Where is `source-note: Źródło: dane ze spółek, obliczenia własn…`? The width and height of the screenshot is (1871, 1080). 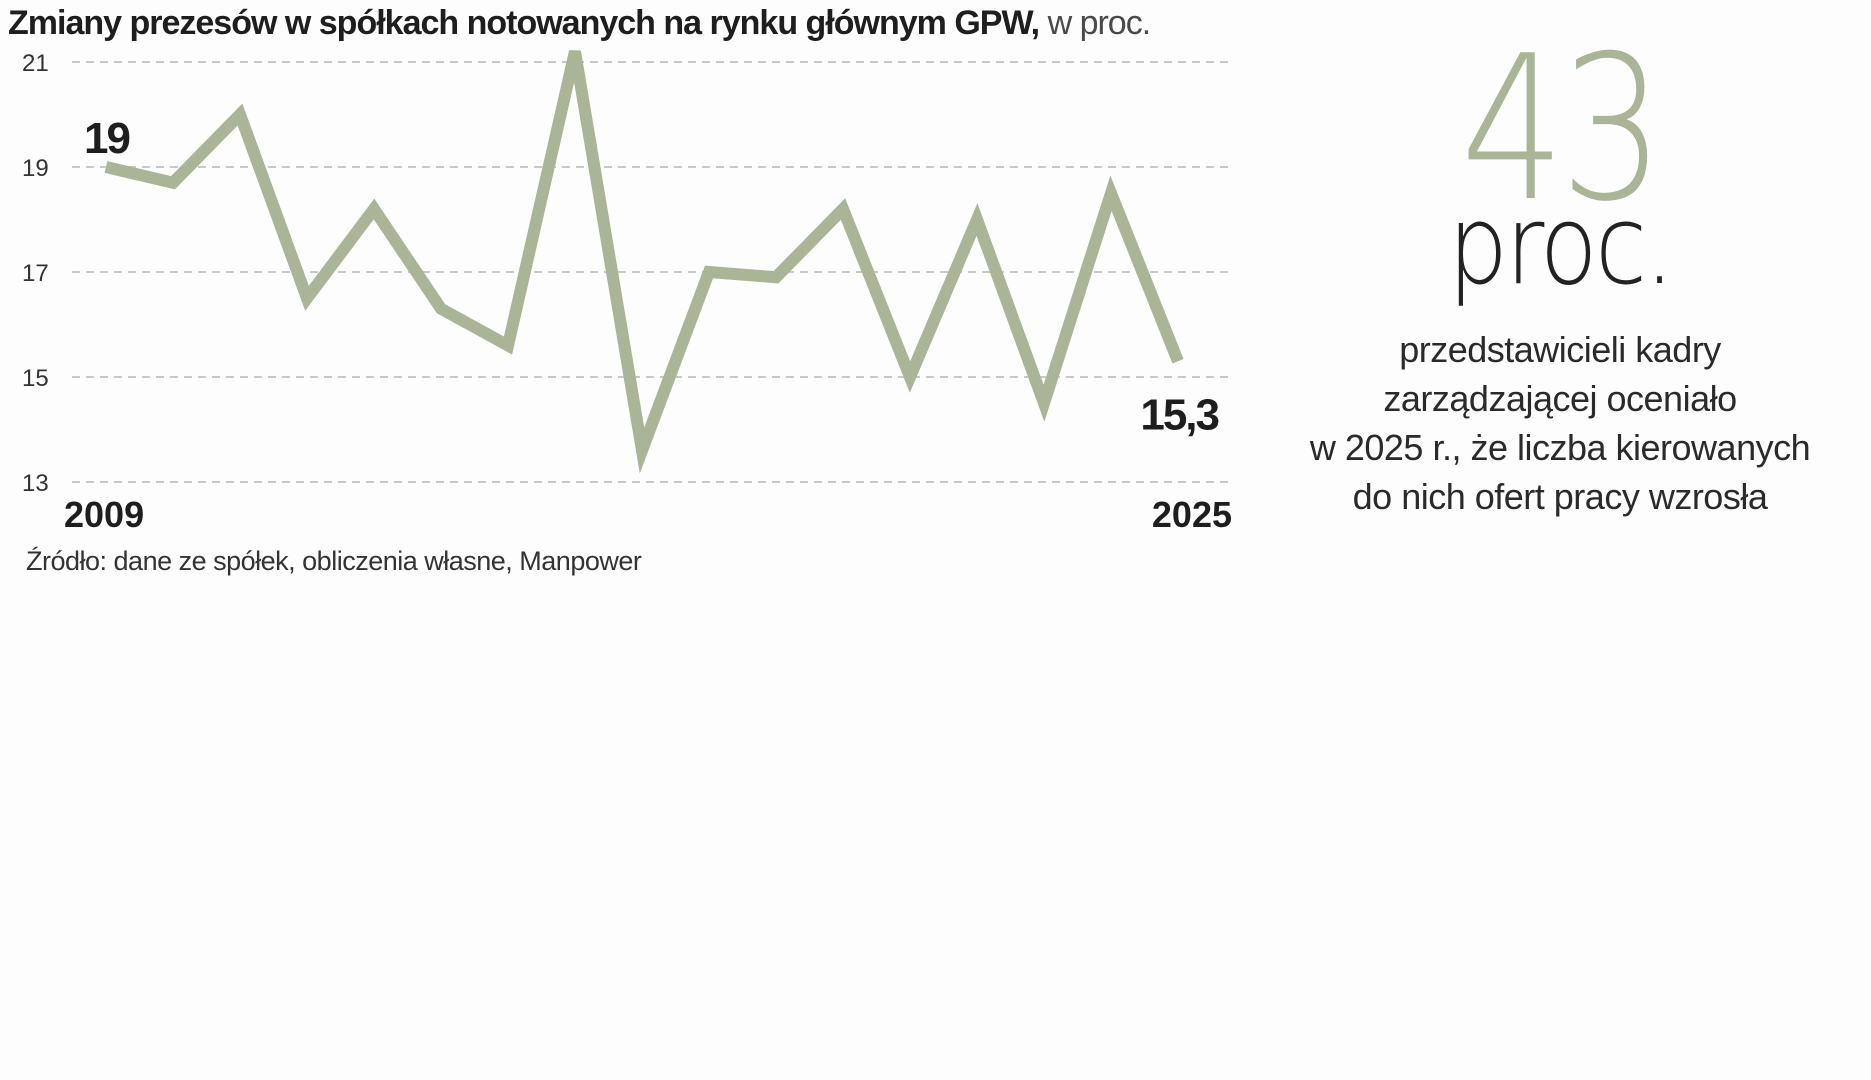
source-note: Źródło: dane ze spółek, obliczenia własn… is located at coordinates (334, 561).